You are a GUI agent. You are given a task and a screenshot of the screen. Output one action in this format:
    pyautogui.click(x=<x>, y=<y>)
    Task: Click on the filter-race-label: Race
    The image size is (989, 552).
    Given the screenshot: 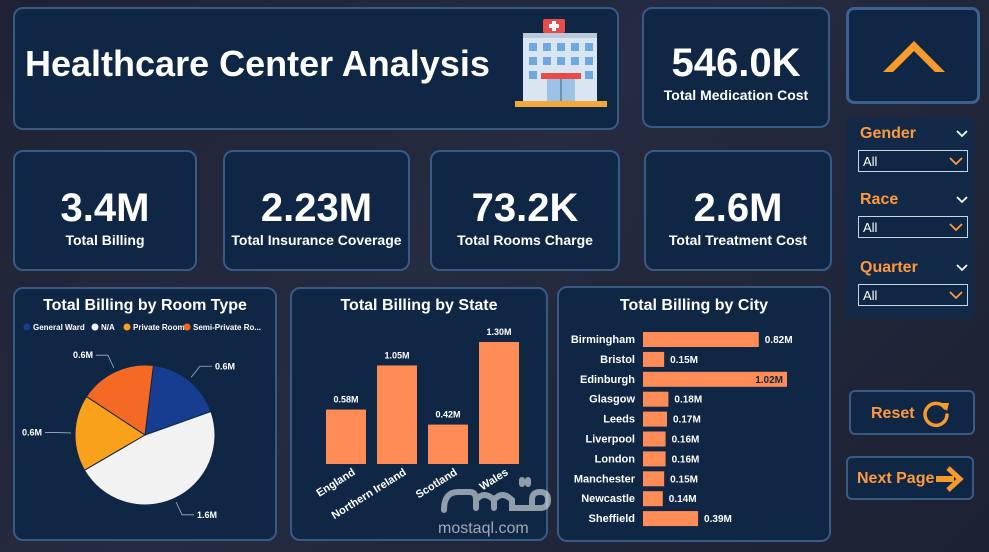 What is the action you would take?
    pyautogui.click(x=879, y=199)
    